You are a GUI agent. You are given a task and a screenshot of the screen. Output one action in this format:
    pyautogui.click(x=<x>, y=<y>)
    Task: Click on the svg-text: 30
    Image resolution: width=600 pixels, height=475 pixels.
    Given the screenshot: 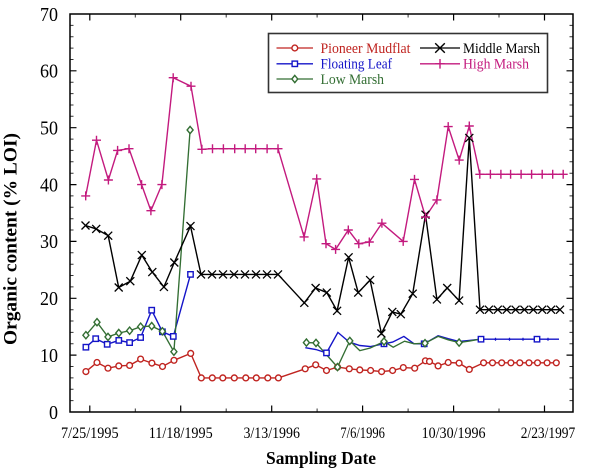 What is the action you would take?
    pyautogui.click(x=49, y=242)
    